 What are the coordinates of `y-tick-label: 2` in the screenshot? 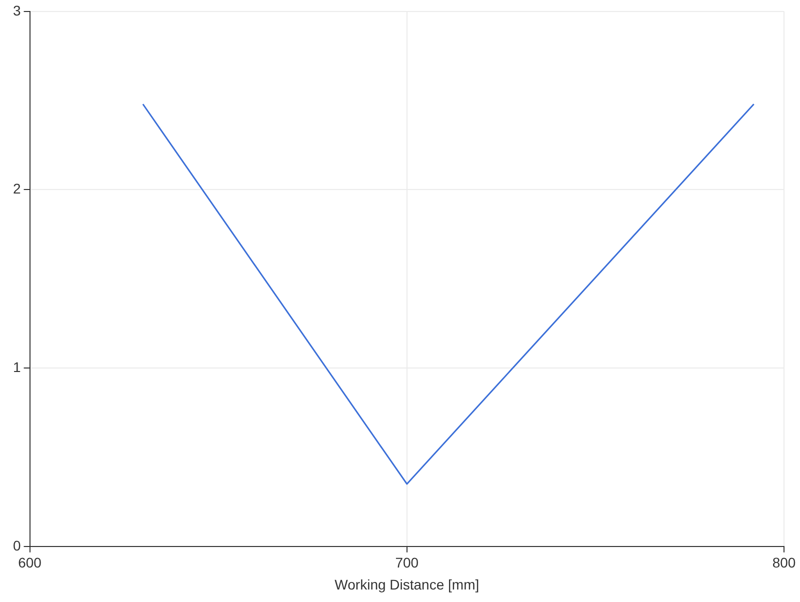 It's located at (16, 188).